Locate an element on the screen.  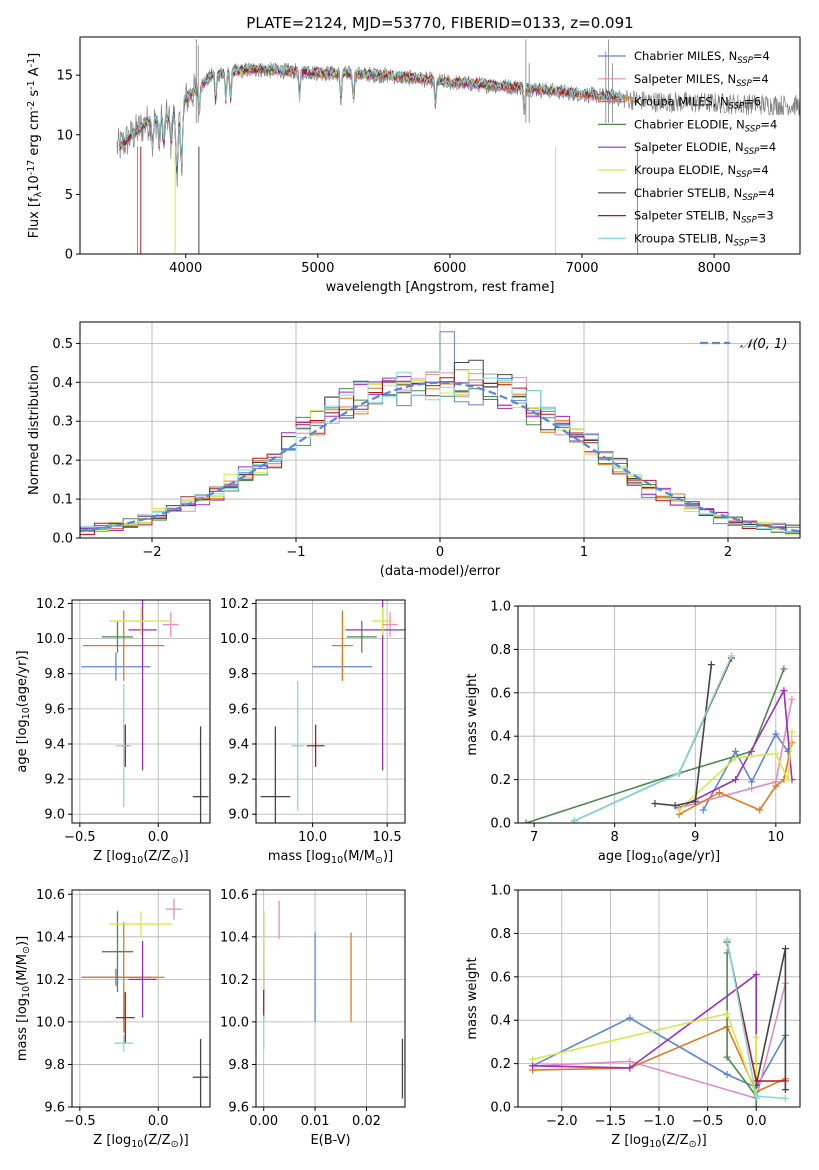
y-axis-label: age [log10(age/yr)] is located at coordinates (23, 711).